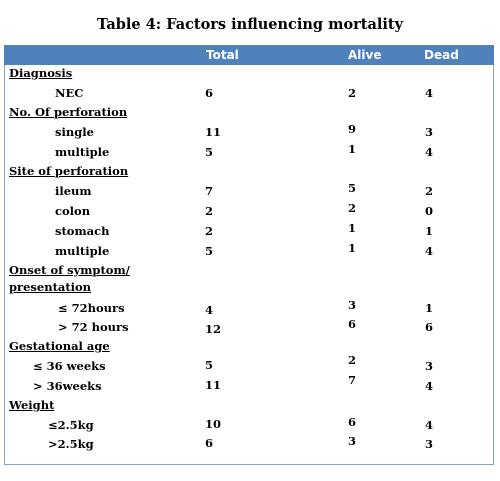 This screenshot has height=481, width=500. What do you see at coordinates (365, 55) in the screenshot?
I see `column-header-alive: Alive` at bounding box center [365, 55].